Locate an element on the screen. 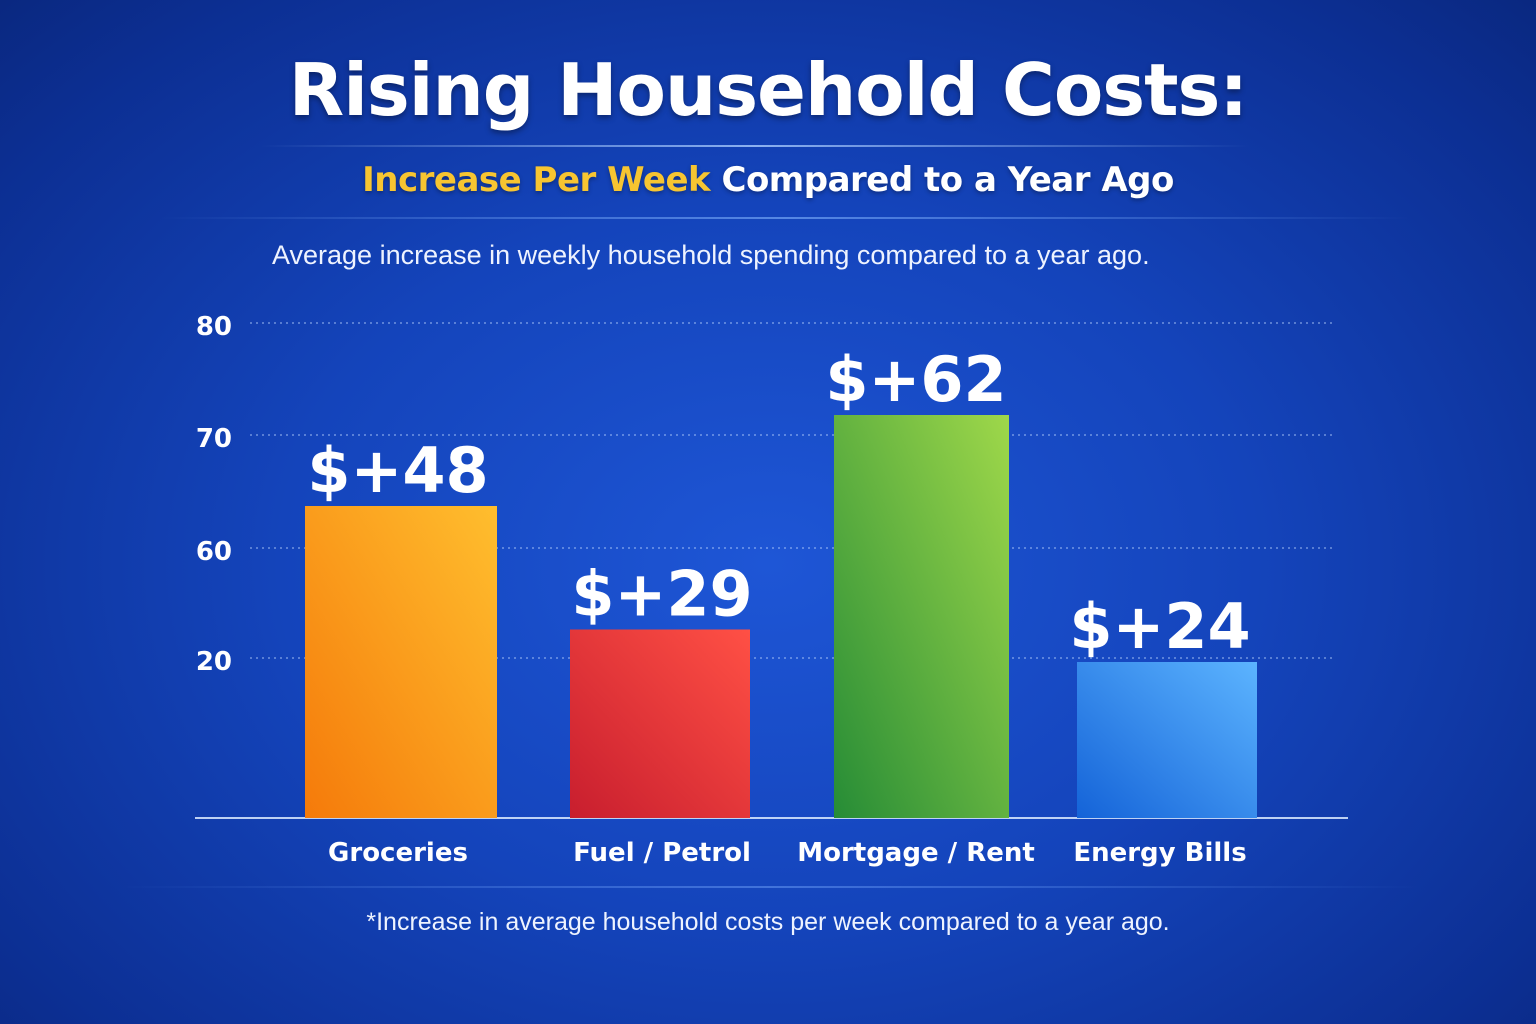 This screenshot has height=1024, width=1536. bar-value-label: $+62 is located at coordinates (915, 379).